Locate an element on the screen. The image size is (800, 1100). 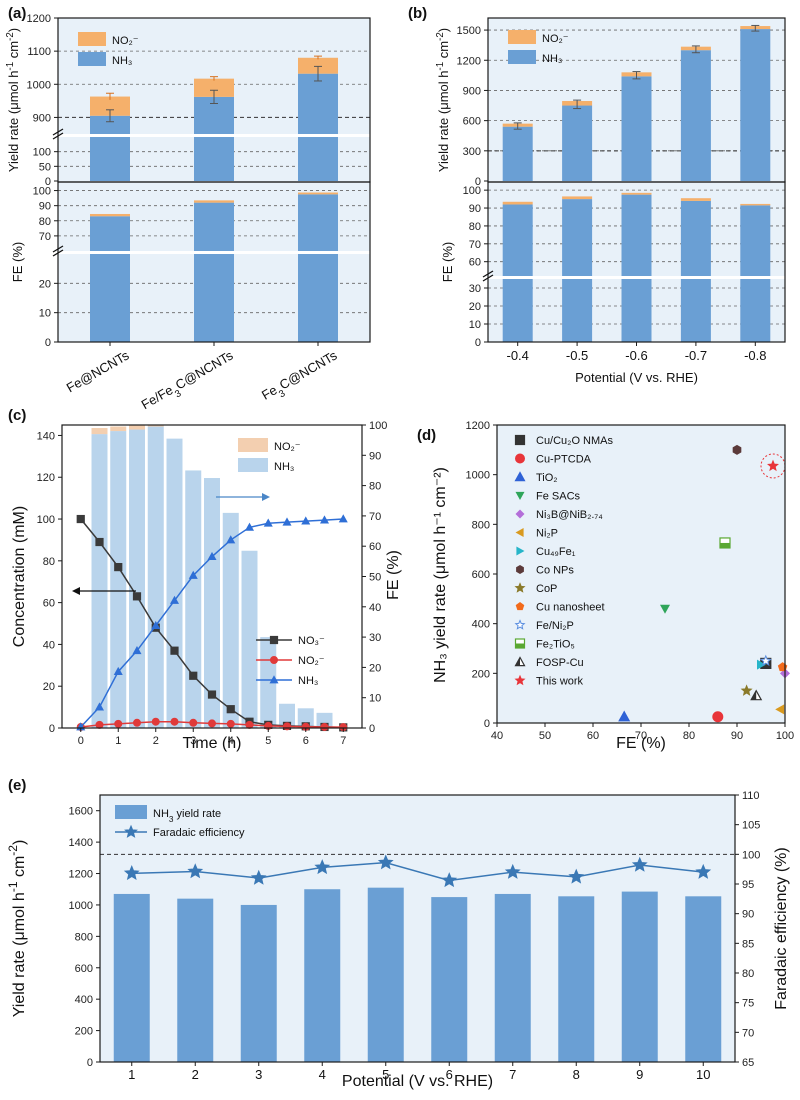
y-tick-label: 140 is located at coordinates (46, 436).